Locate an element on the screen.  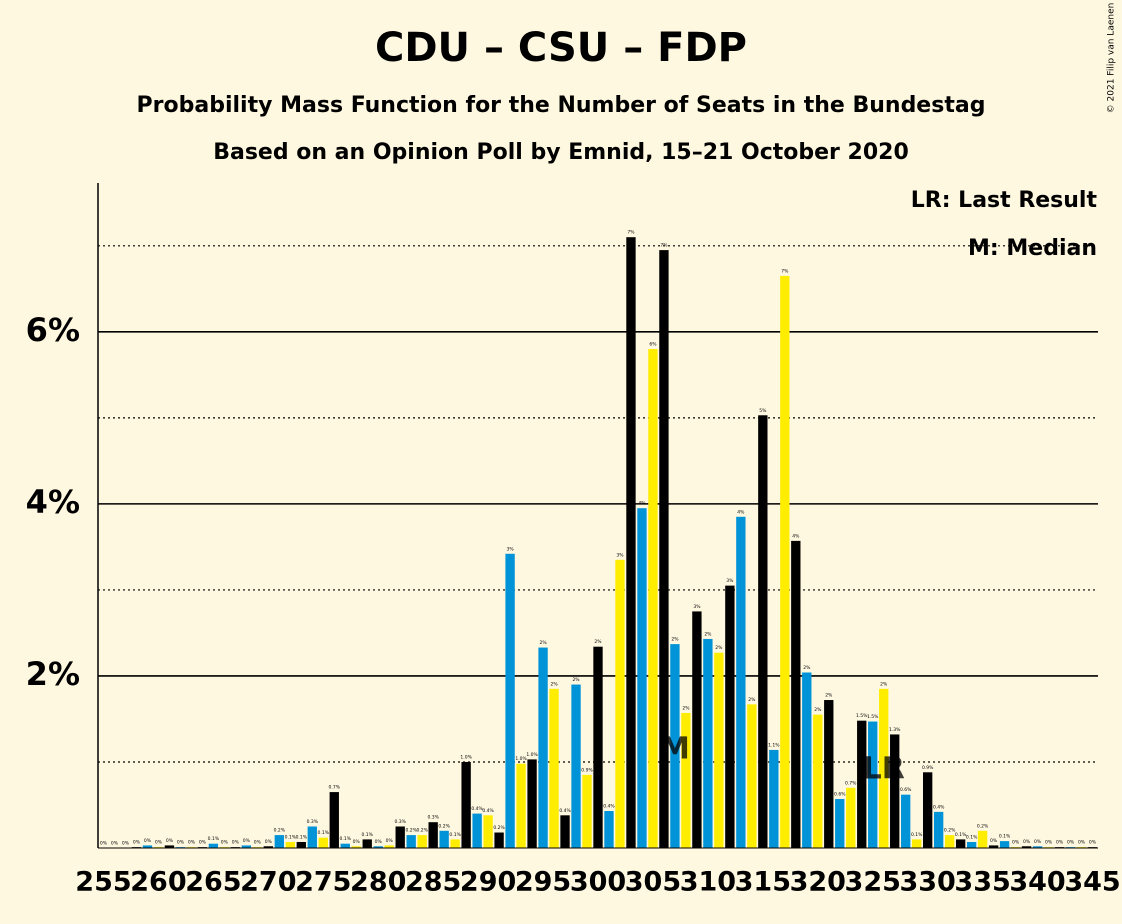
y-tick-label: 4% is located at coordinates (53, 502).